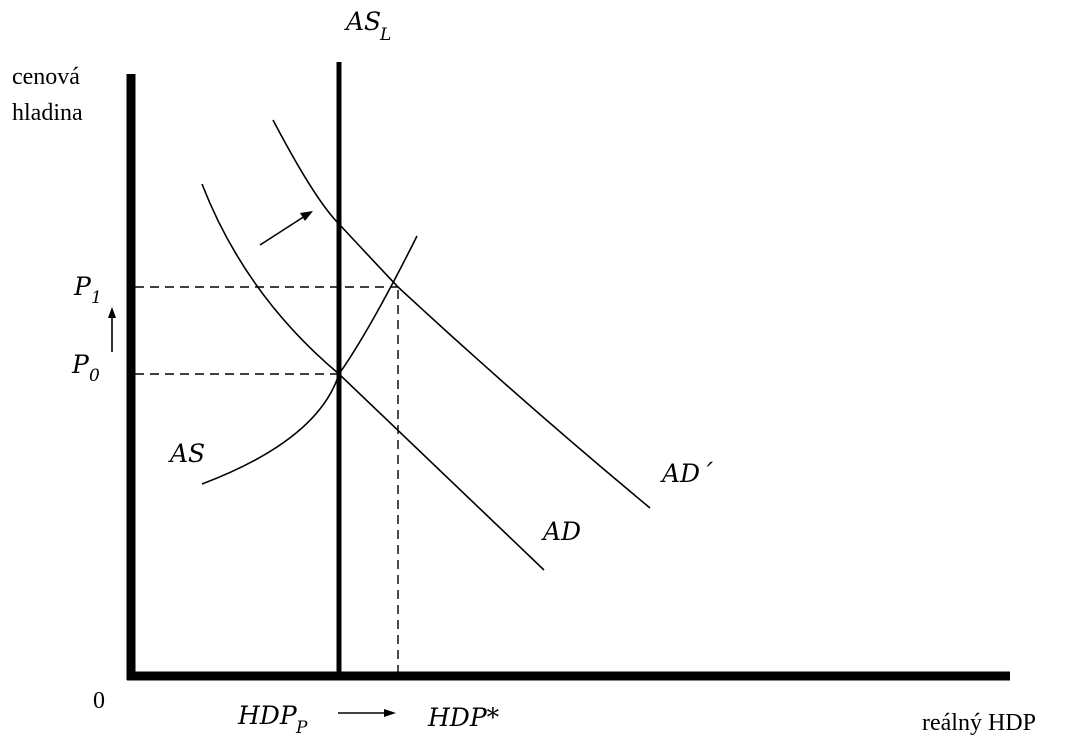 The height and width of the screenshot is (736, 1069). What do you see at coordinates (94, 376) in the screenshot?
I see `svg-text: 0` at bounding box center [94, 376].